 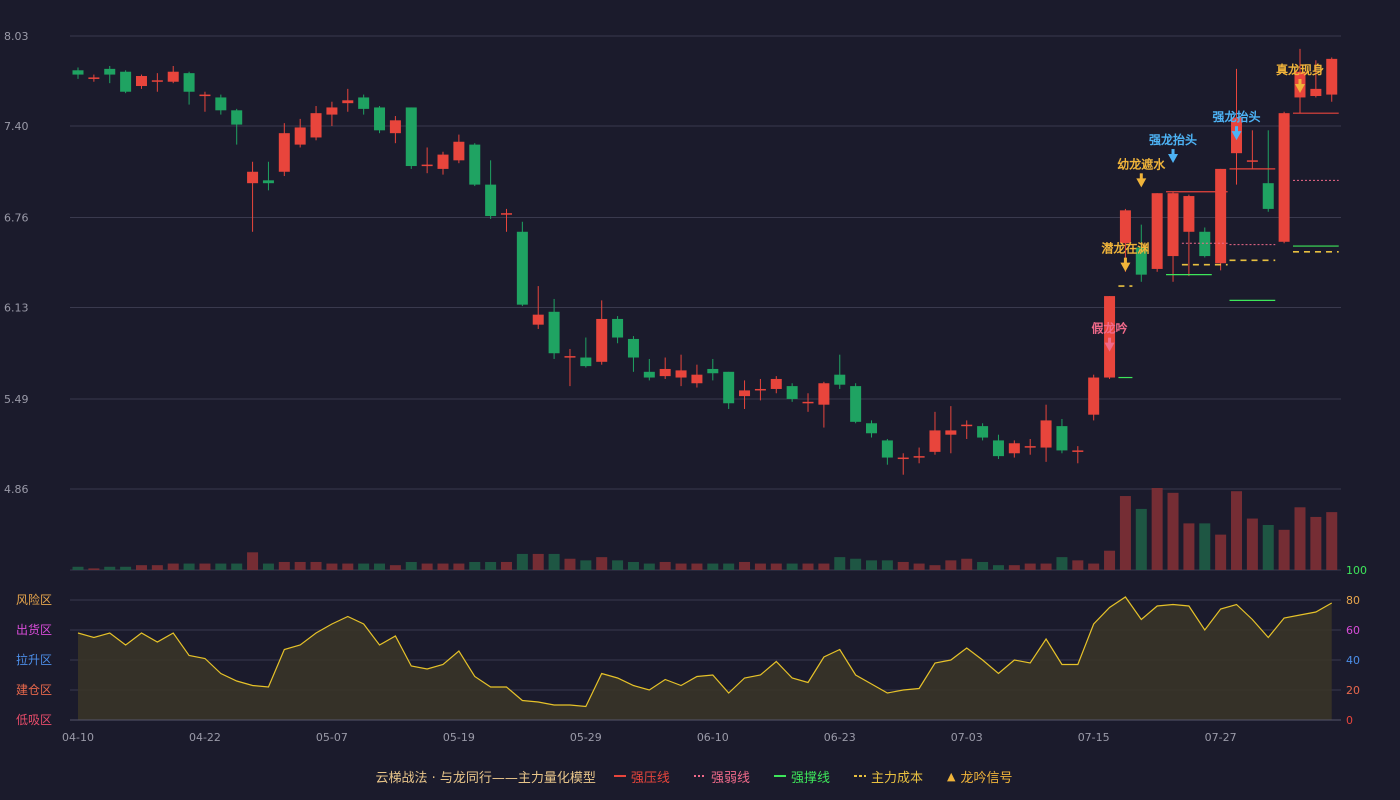 I want to click on legend-title: 云梯战法 · 与龙同行——主力量化模型, so click(x=485, y=778).